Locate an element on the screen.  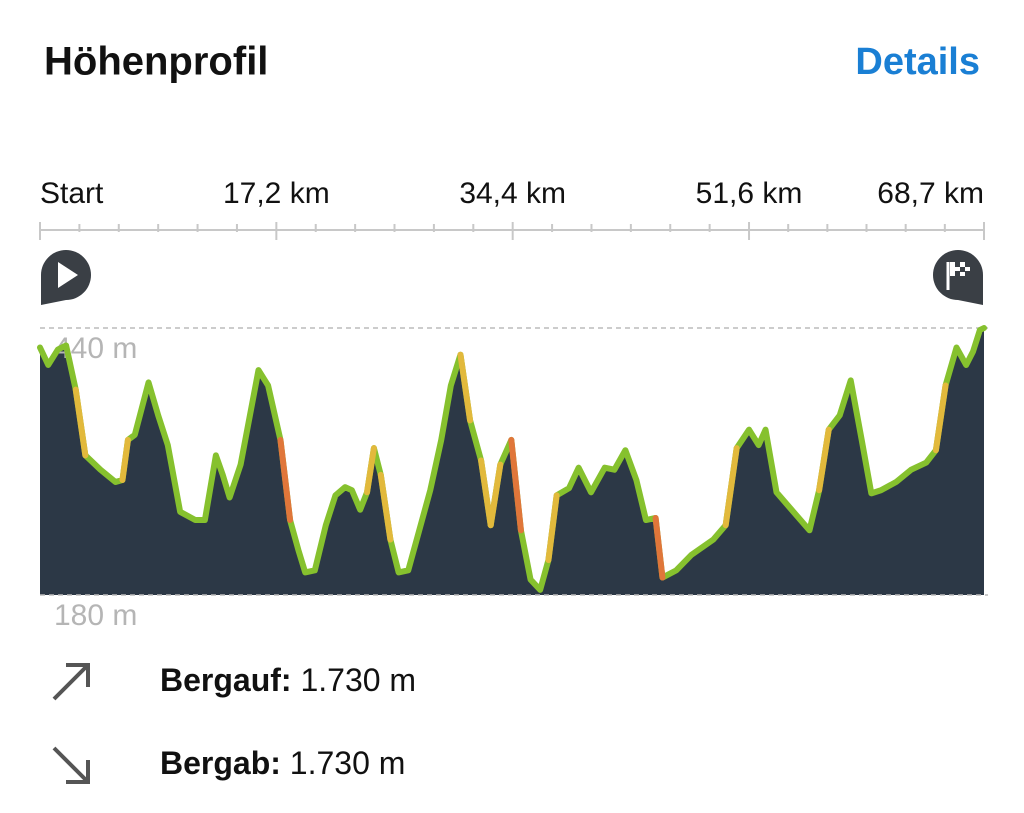
x-tick-label: 68,7 km is located at coordinates (930, 193).